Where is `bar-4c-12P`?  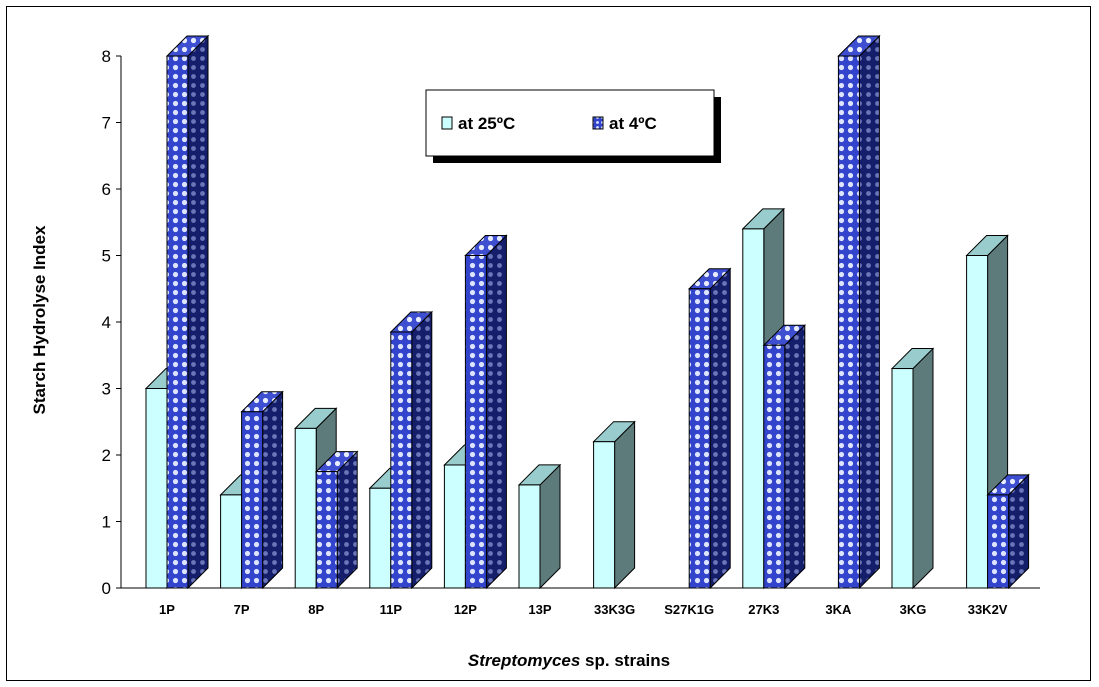 bar-4c-12P is located at coordinates (486, 412).